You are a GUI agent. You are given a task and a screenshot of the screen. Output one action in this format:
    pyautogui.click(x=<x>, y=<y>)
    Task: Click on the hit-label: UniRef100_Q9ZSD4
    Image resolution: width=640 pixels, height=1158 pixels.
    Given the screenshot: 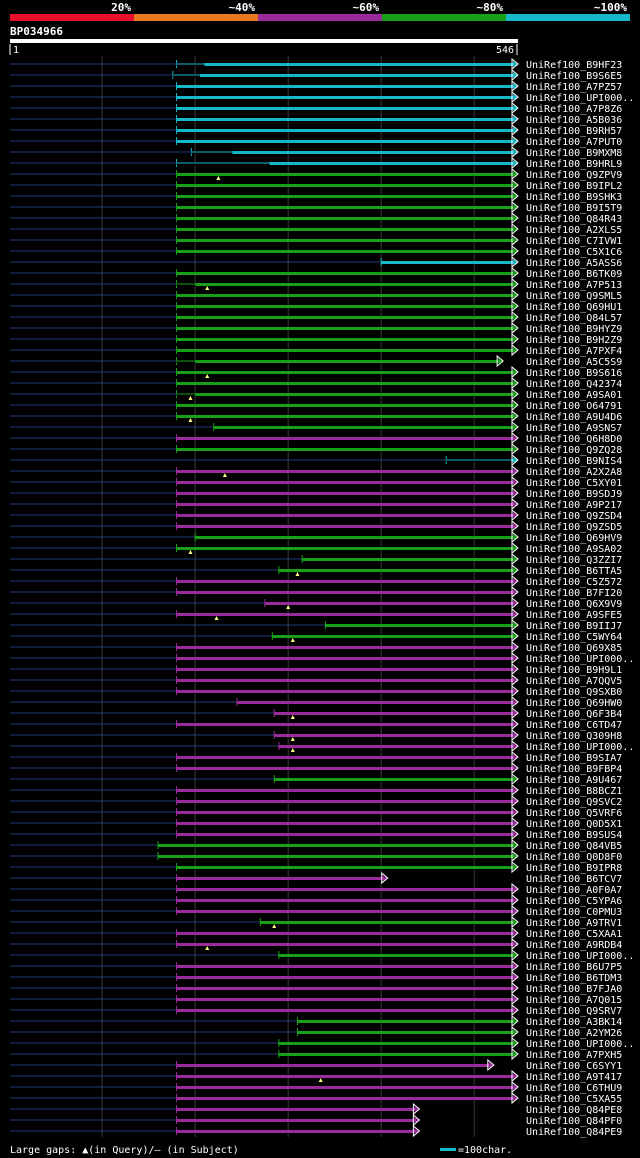 What is the action you would take?
    pyautogui.click(x=574, y=516)
    